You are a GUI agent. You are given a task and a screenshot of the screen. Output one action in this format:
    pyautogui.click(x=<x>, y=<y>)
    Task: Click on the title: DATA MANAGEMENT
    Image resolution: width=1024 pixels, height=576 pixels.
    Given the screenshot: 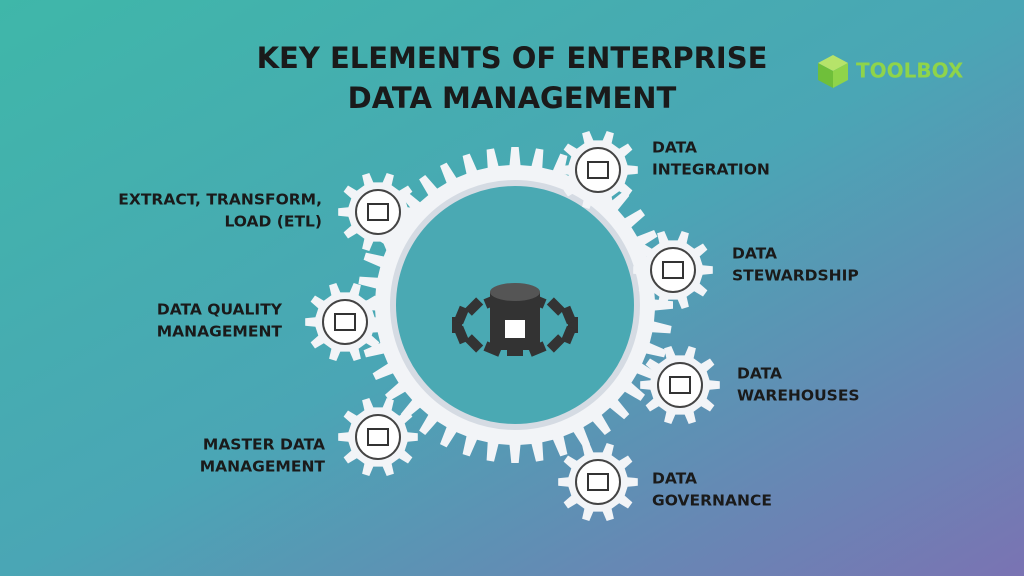 What is the action you would take?
    pyautogui.click(x=512, y=98)
    